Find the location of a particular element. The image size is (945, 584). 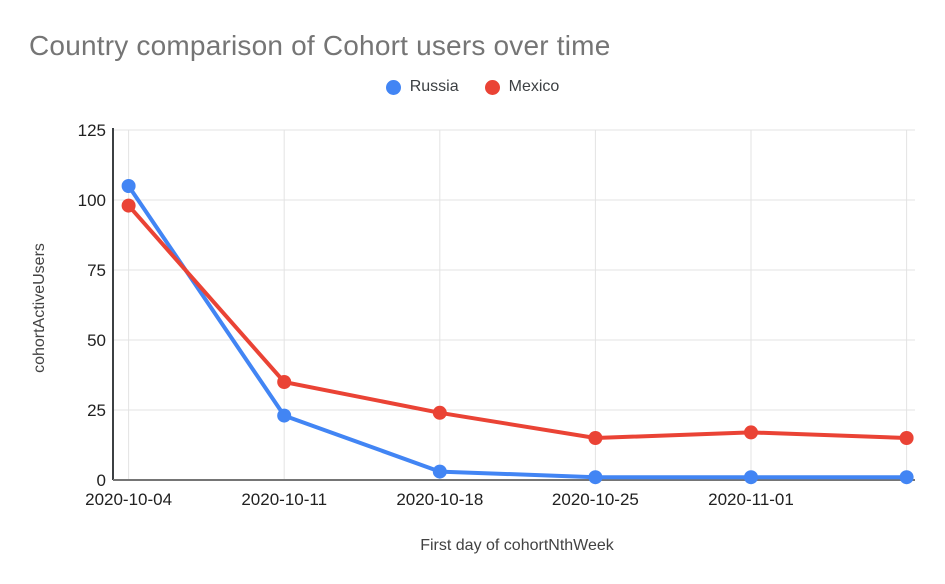

legend-item-mexico: Mexico is located at coordinates (522, 87).